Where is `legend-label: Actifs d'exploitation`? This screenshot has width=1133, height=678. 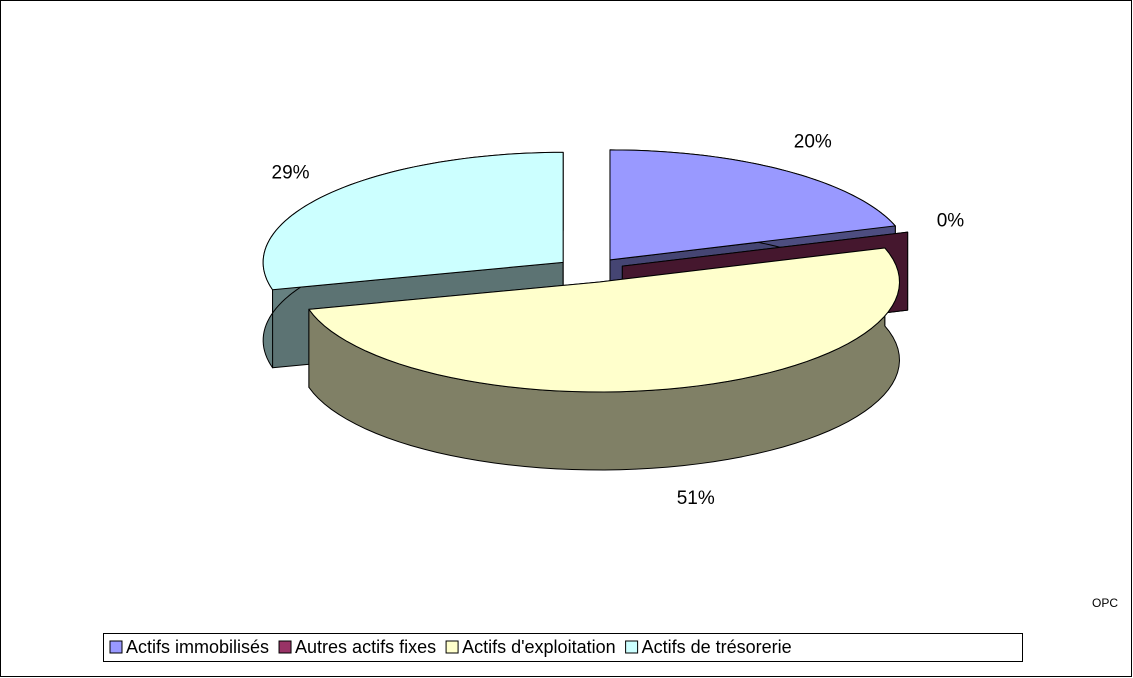 legend-label: Actifs d'exploitation is located at coordinates (539, 647).